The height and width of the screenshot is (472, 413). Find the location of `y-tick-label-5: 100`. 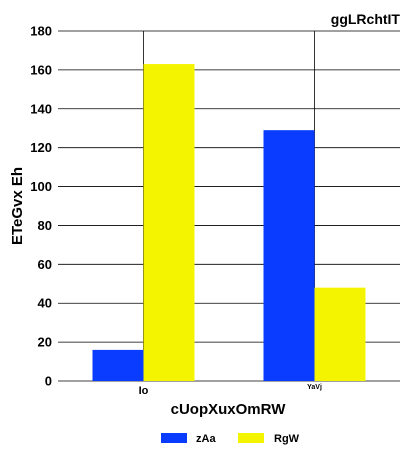

y-tick-label-5: 100 is located at coordinates (41, 186).